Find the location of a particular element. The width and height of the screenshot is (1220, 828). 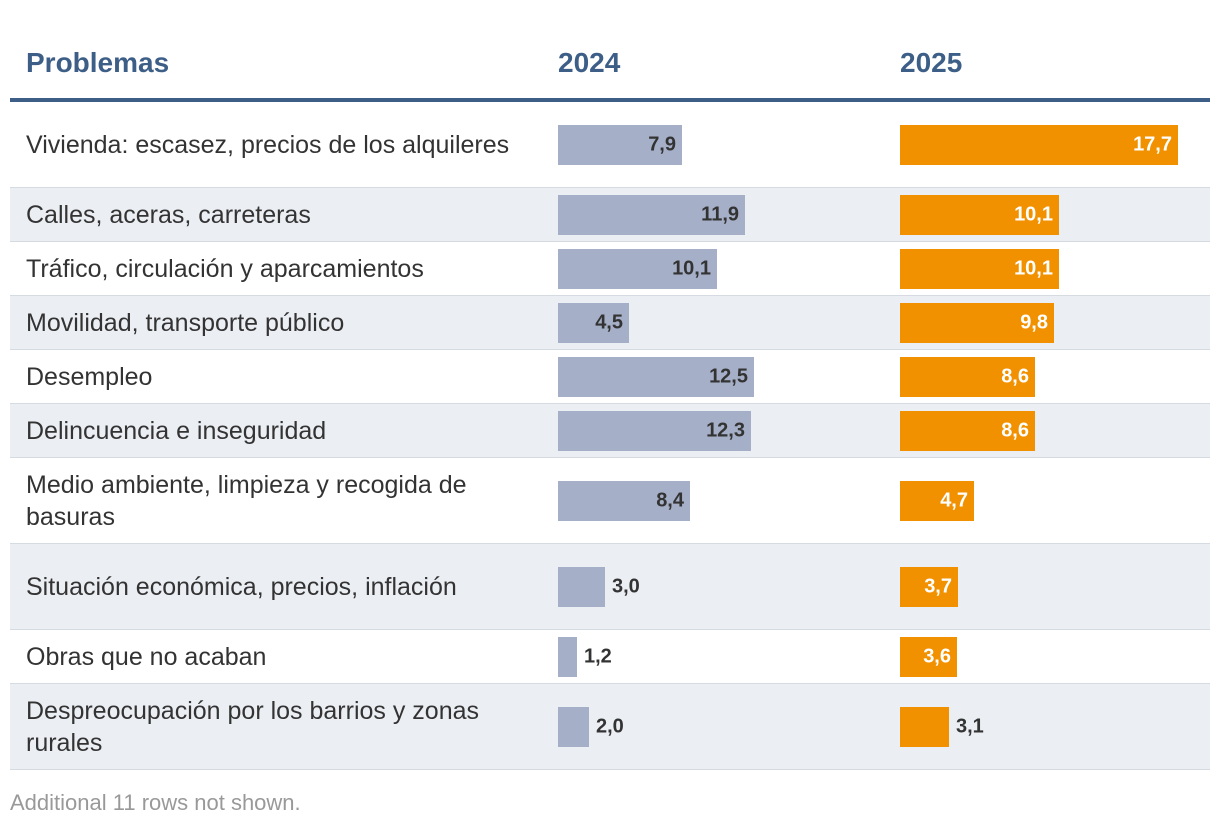

value-label-2025: 3,1 is located at coordinates (970, 726).